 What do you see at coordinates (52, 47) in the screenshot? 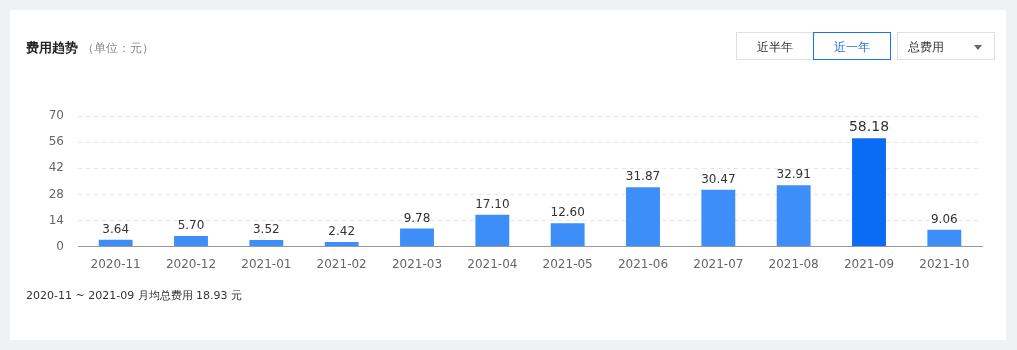
I see `chart-title: 费用趋势` at bounding box center [52, 47].